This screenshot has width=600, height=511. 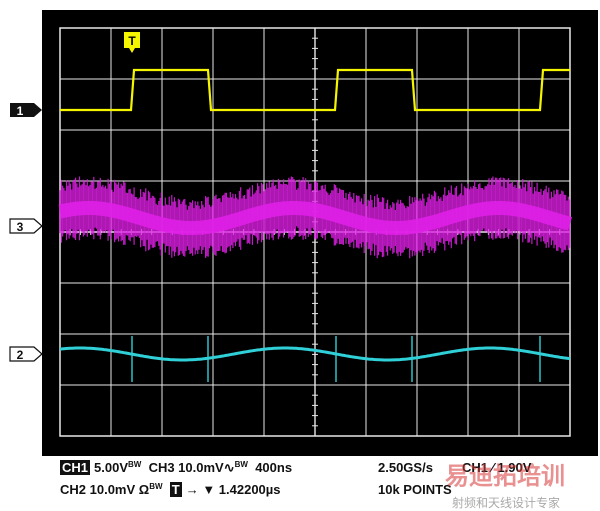 What do you see at coordinates (315, 354) in the screenshot?
I see `ch2-wave` at bounding box center [315, 354].